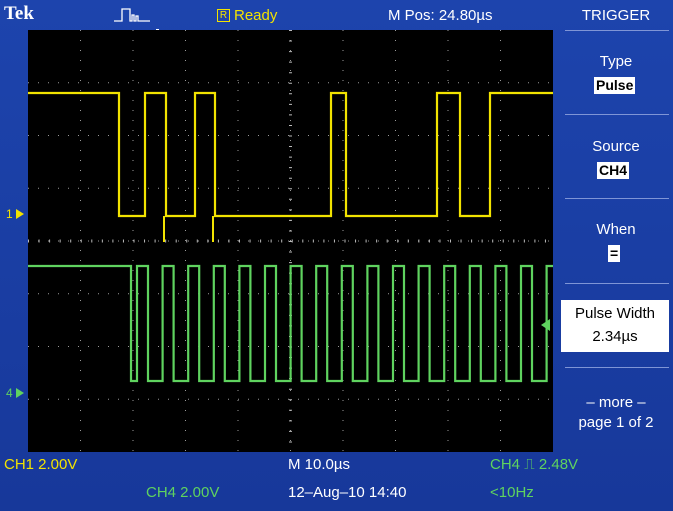 This screenshot has height=511, width=673. I want to click on pulse-width-menu-button: Pulse Width 2.34µs, so click(615, 326).